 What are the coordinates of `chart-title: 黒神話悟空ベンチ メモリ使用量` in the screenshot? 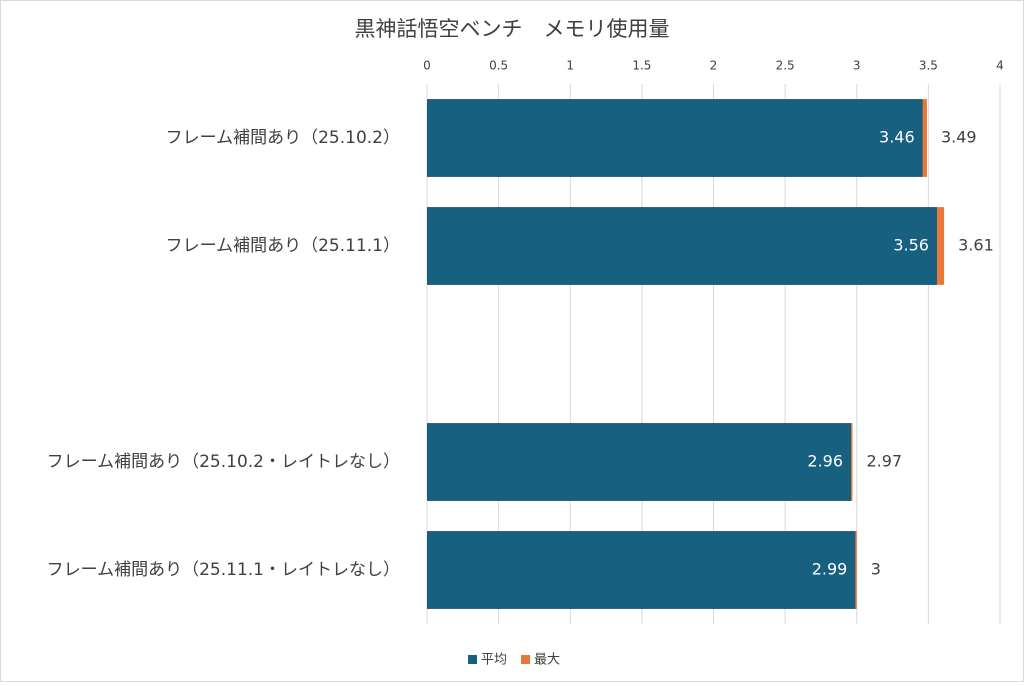 It's located at (512, 29).